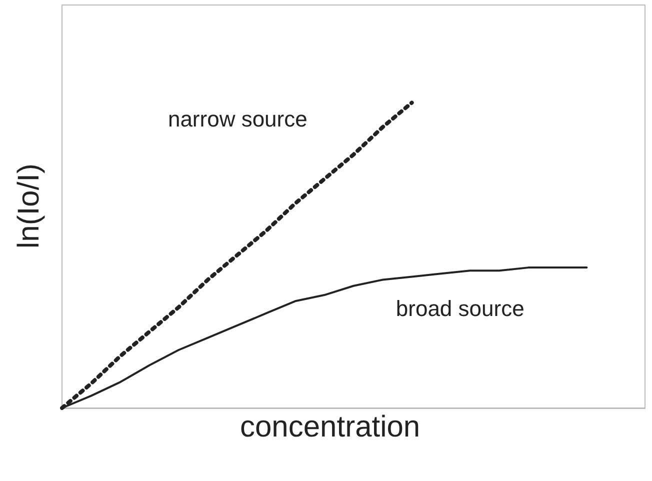  Describe the element at coordinates (330, 427) in the screenshot. I see `x-axis-title: concentration` at that location.